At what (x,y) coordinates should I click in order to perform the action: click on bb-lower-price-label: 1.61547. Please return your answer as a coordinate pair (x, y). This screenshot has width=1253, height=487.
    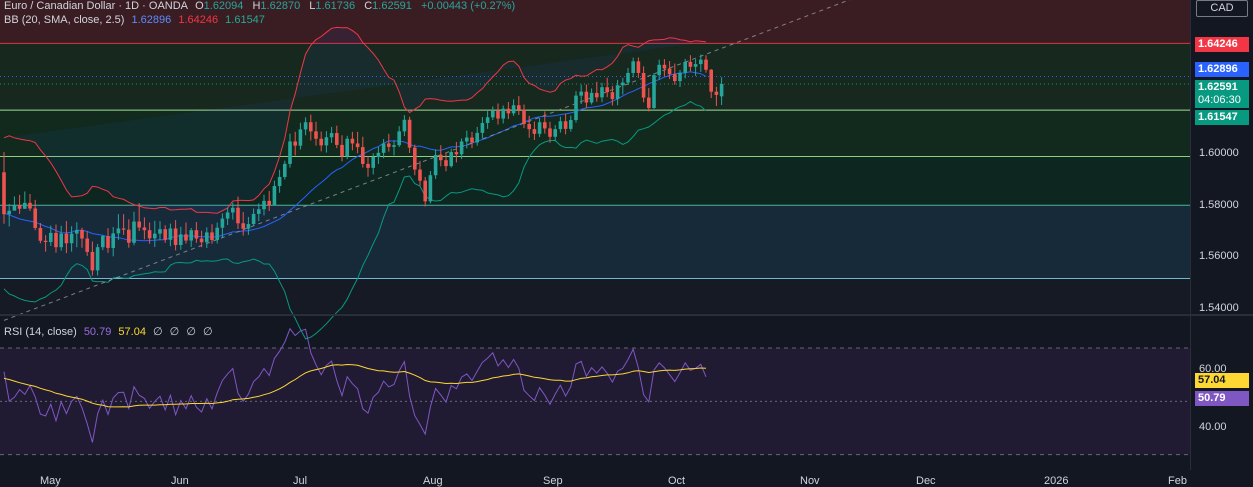
    Looking at the image, I should click on (1222, 117).